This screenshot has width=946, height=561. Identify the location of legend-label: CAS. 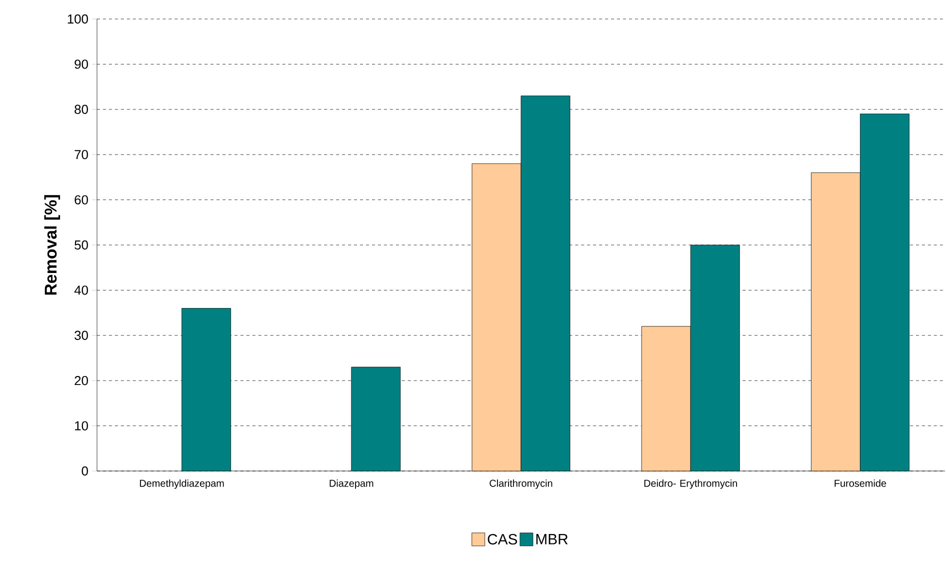
(503, 539).